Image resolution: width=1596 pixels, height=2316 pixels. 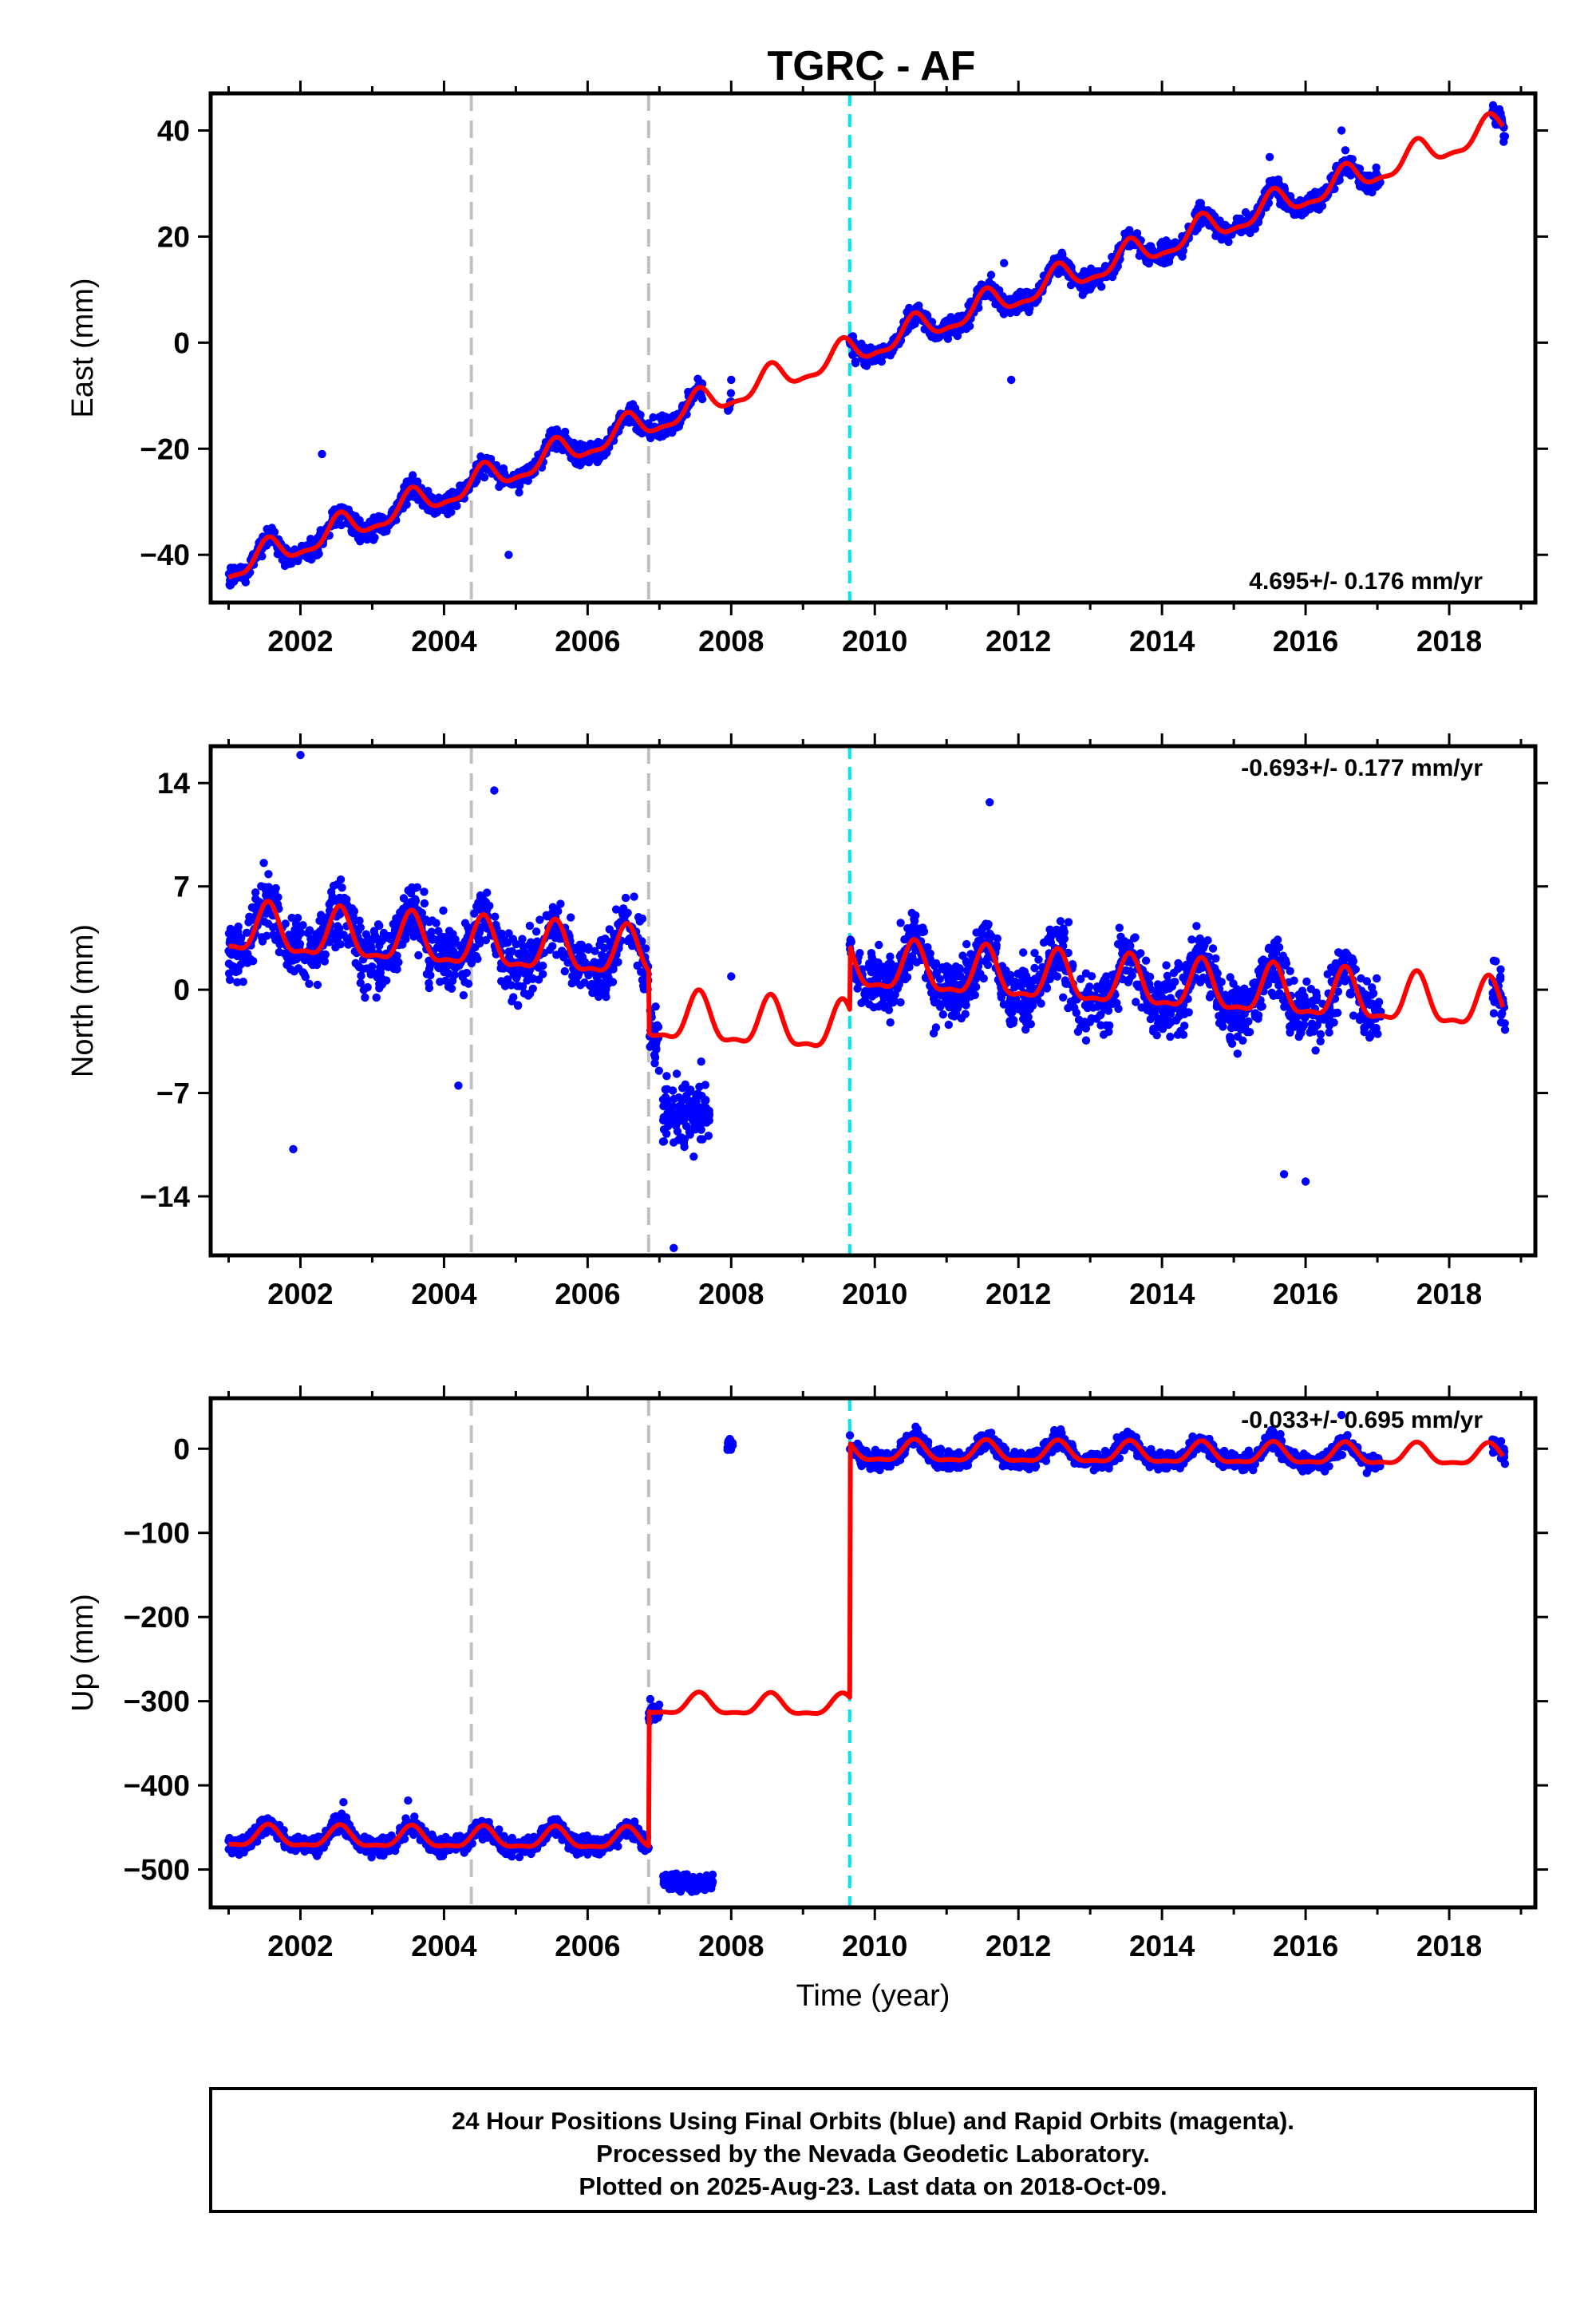 I want to click on x-tick-label: 2016, so click(x=1305, y=641).